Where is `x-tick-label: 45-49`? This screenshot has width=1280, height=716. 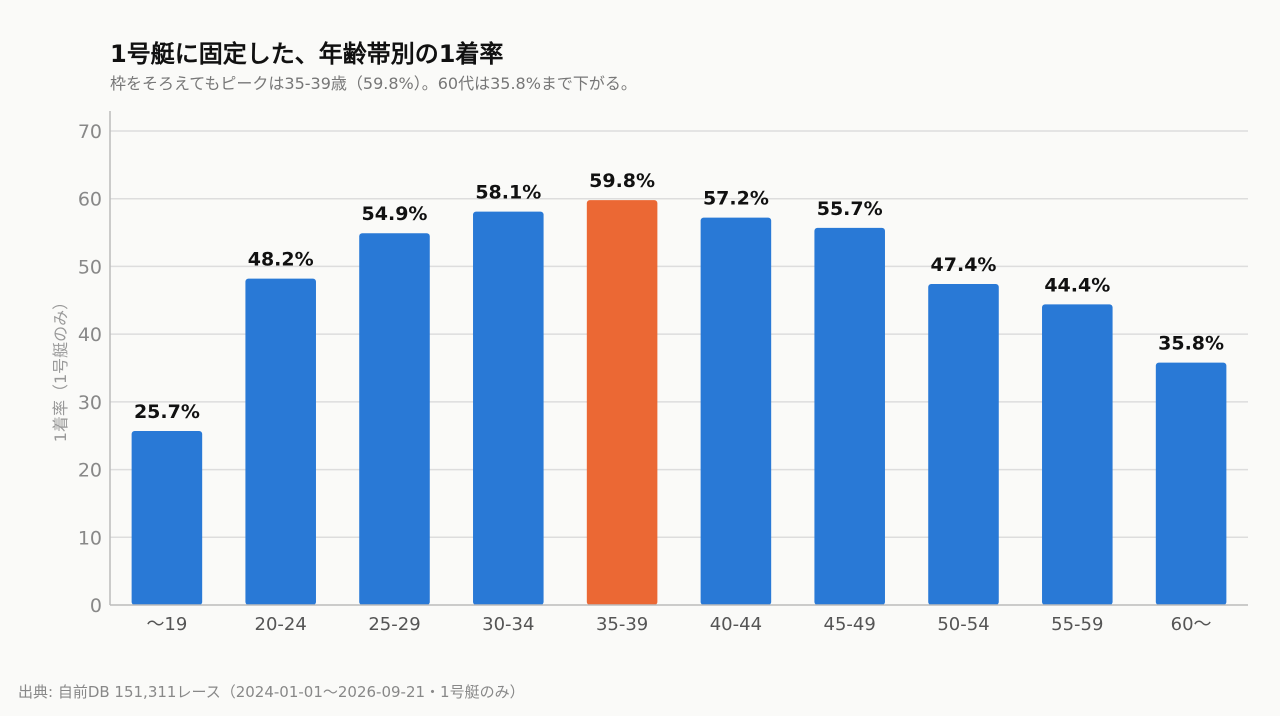
x-tick-label: 45-49 is located at coordinates (850, 624).